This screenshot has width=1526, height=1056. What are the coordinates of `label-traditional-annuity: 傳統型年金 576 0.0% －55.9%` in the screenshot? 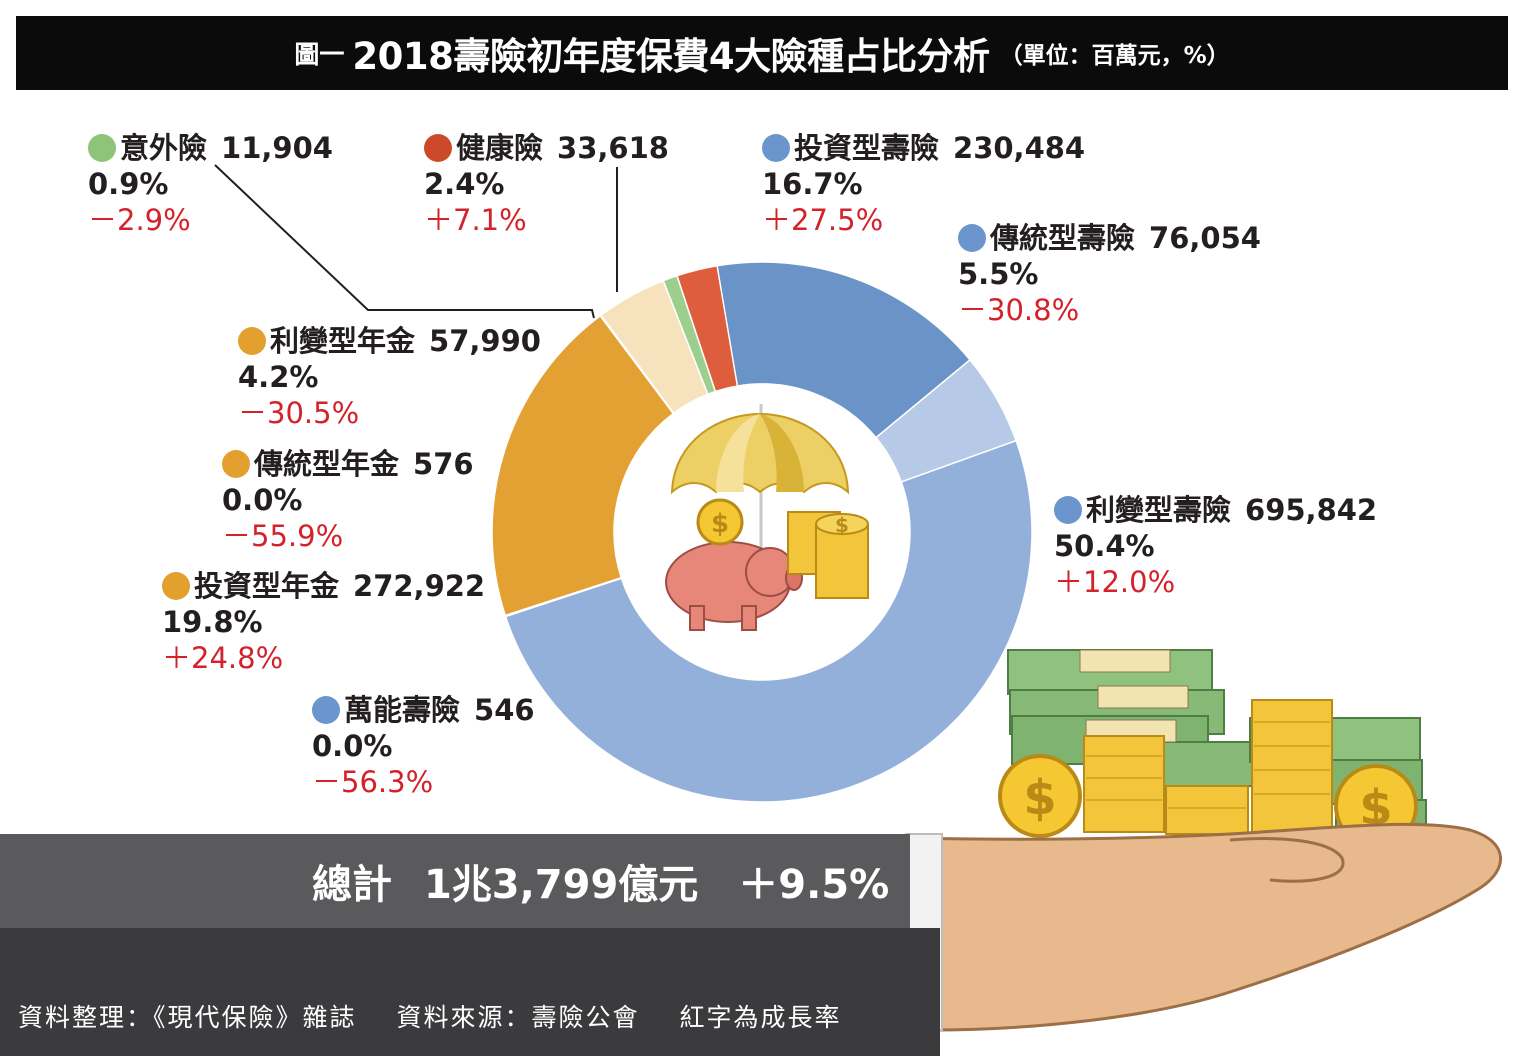 It's located at (348, 500).